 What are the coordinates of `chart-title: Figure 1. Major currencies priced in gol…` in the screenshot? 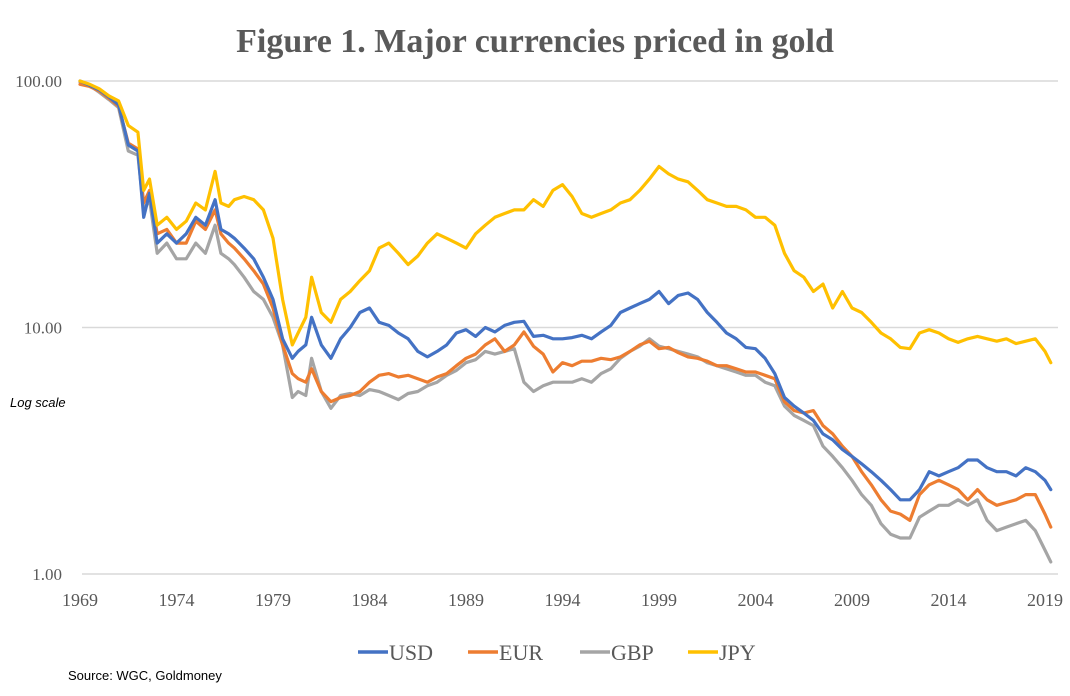 It's located at (535, 41).